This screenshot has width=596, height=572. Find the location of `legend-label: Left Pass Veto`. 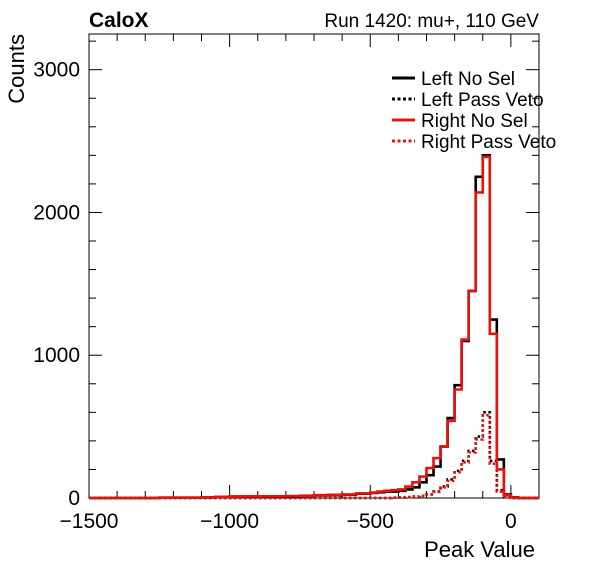

legend-label: Left Pass Veto is located at coordinates (482, 100).